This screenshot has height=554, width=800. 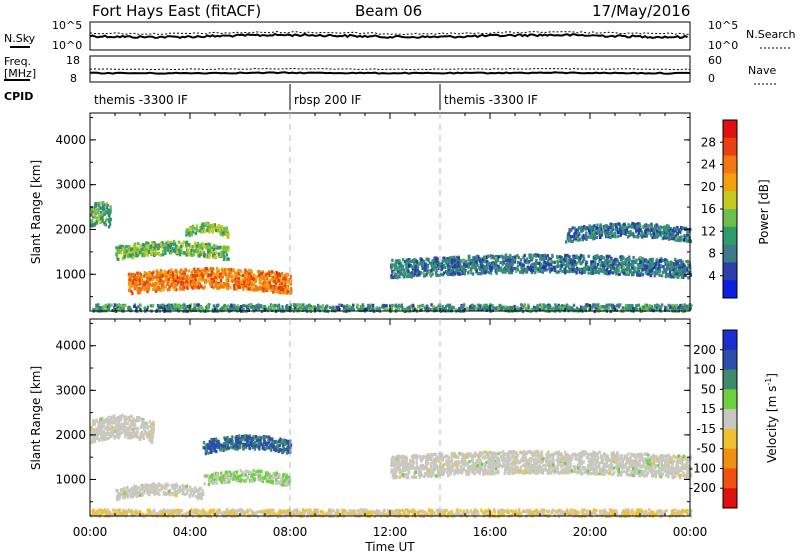 What do you see at coordinates (36, 212) in the screenshot?
I see `power-ylabel: Slant Range [km]` at bounding box center [36, 212].